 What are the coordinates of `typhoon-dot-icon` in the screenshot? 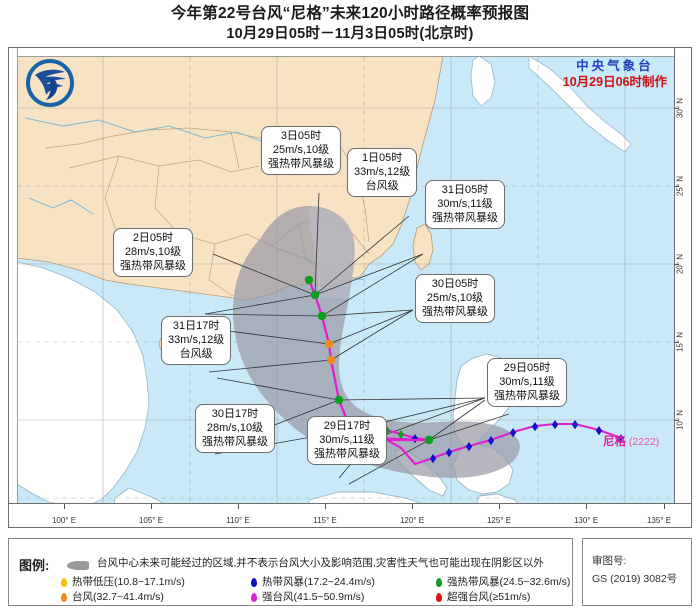 It's located at (64, 597).